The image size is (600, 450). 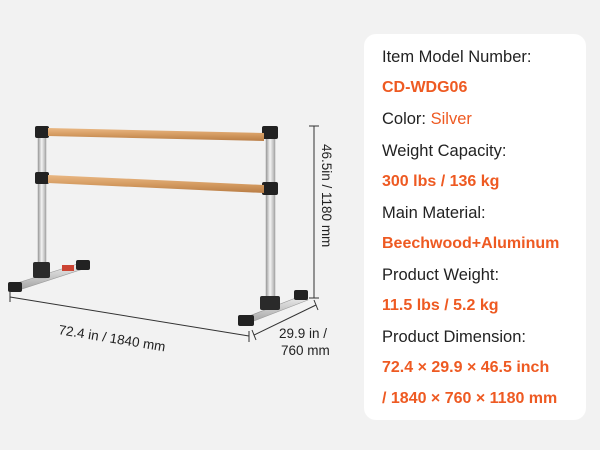 I want to click on product-dimension-value-line1: 72.4 × 29.9 × 46.5 inch, so click(x=466, y=367).